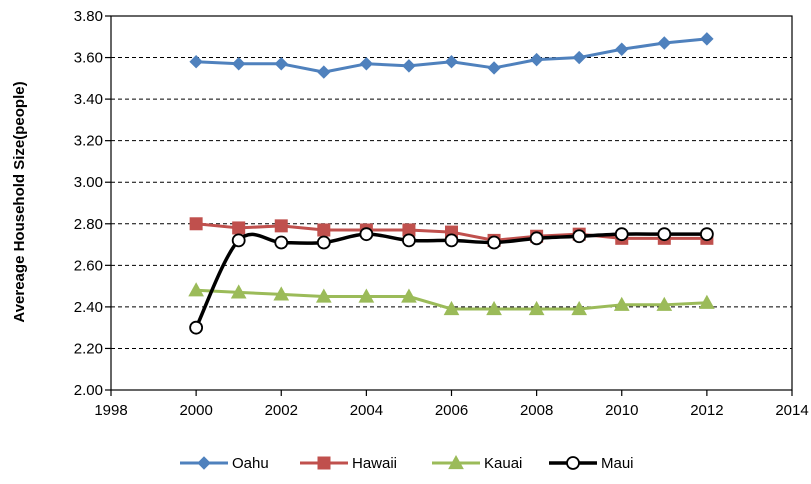 This screenshot has height=484, width=811. What do you see at coordinates (366, 410) in the screenshot?
I see `x-tick-label: 2004` at bounding box center [366, 410].